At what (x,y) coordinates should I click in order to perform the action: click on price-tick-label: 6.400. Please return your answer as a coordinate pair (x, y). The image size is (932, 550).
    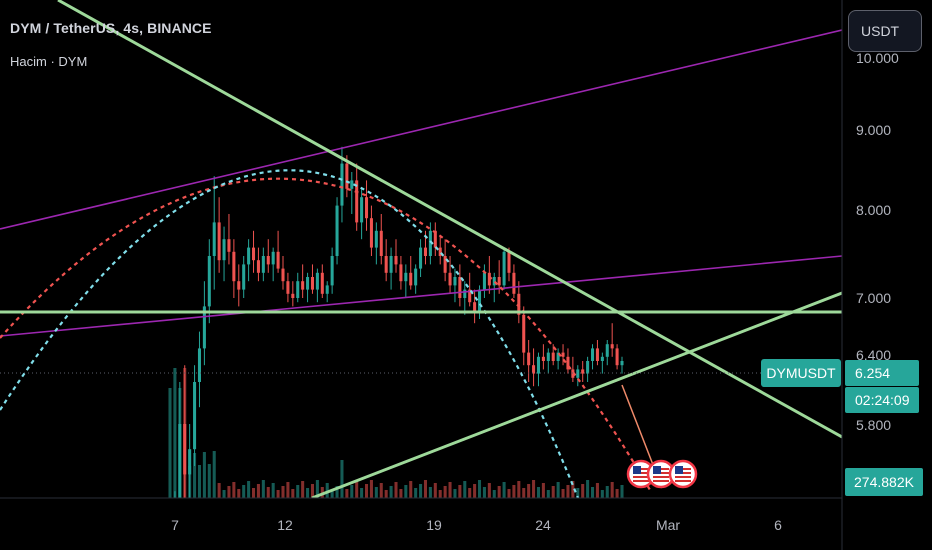
    Looking at the image, I should click on (873, 355).